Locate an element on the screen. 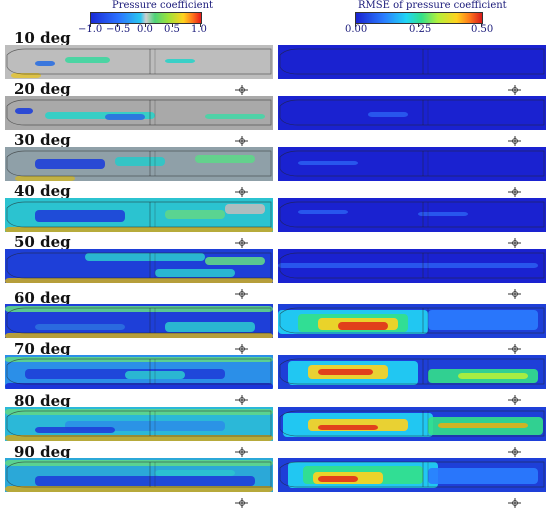 This screenshot has width=550, height=512. rmse-colorbar is located at coordinates (419, 18).